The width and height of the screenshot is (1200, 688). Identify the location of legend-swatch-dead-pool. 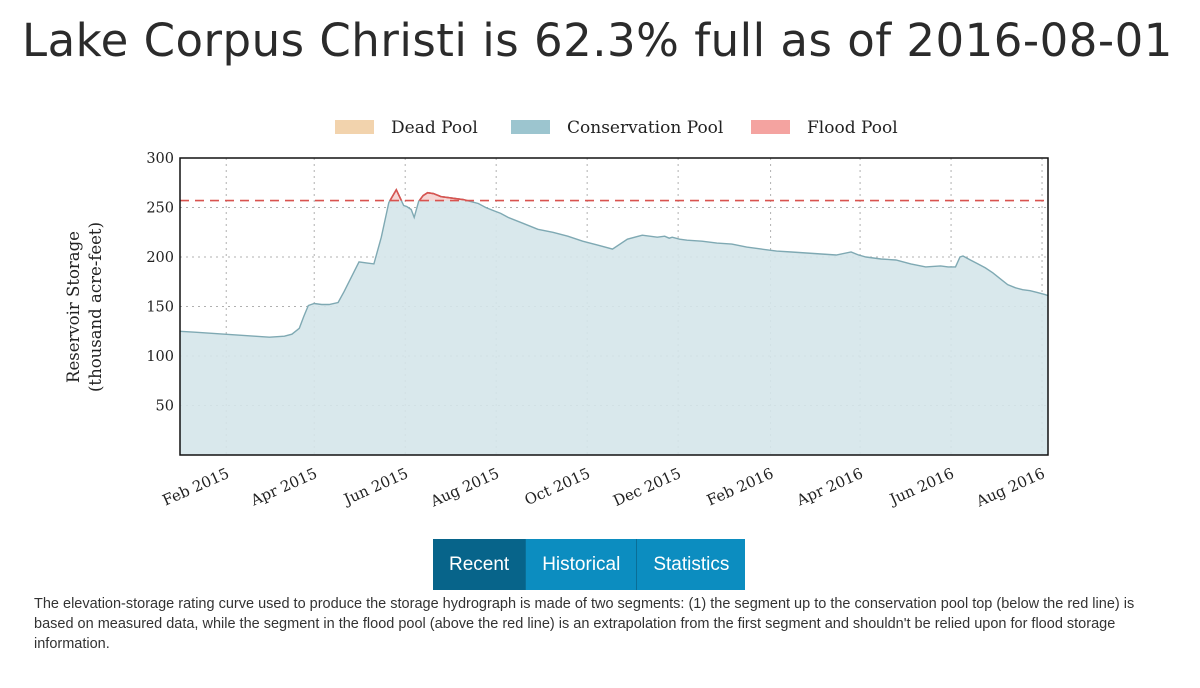
(354, 127).